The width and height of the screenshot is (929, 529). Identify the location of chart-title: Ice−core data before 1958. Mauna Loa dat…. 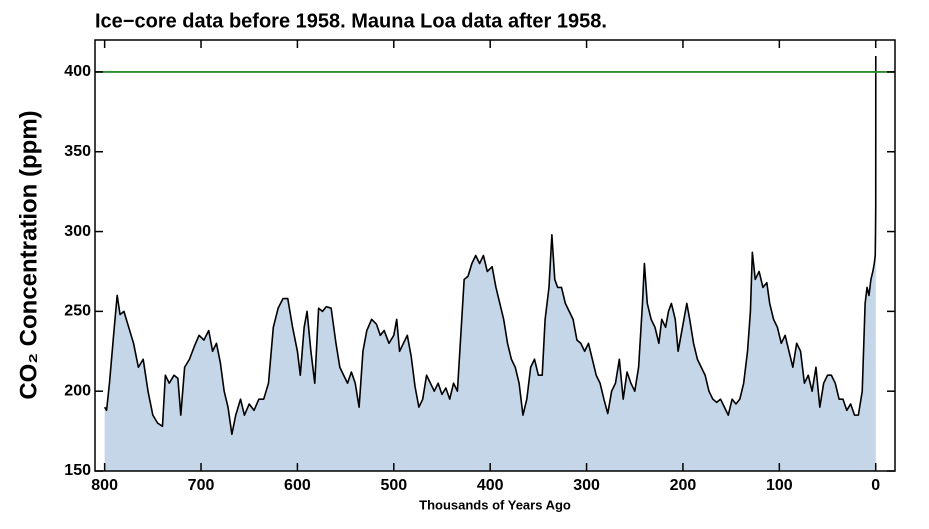
(351, 21).